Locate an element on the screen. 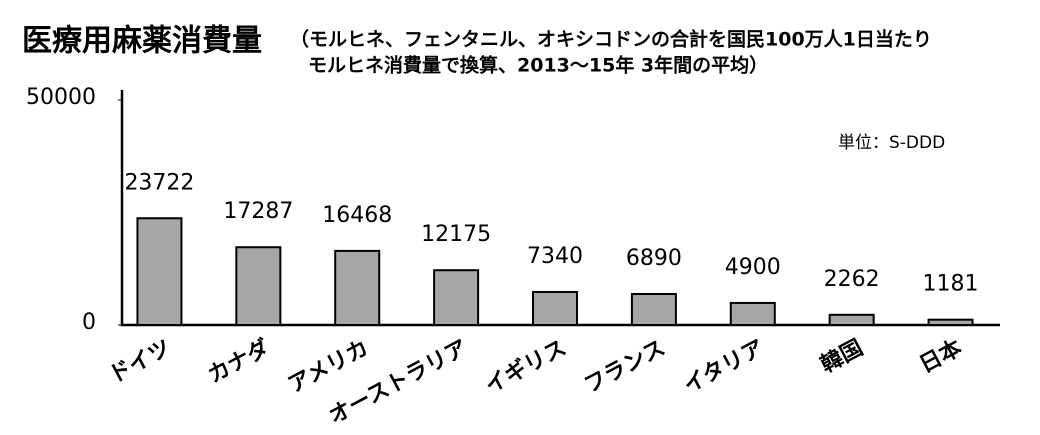 This screenshot has width=1040, height=435. y-tick-label: 0 is located at coordinates (89, 322).